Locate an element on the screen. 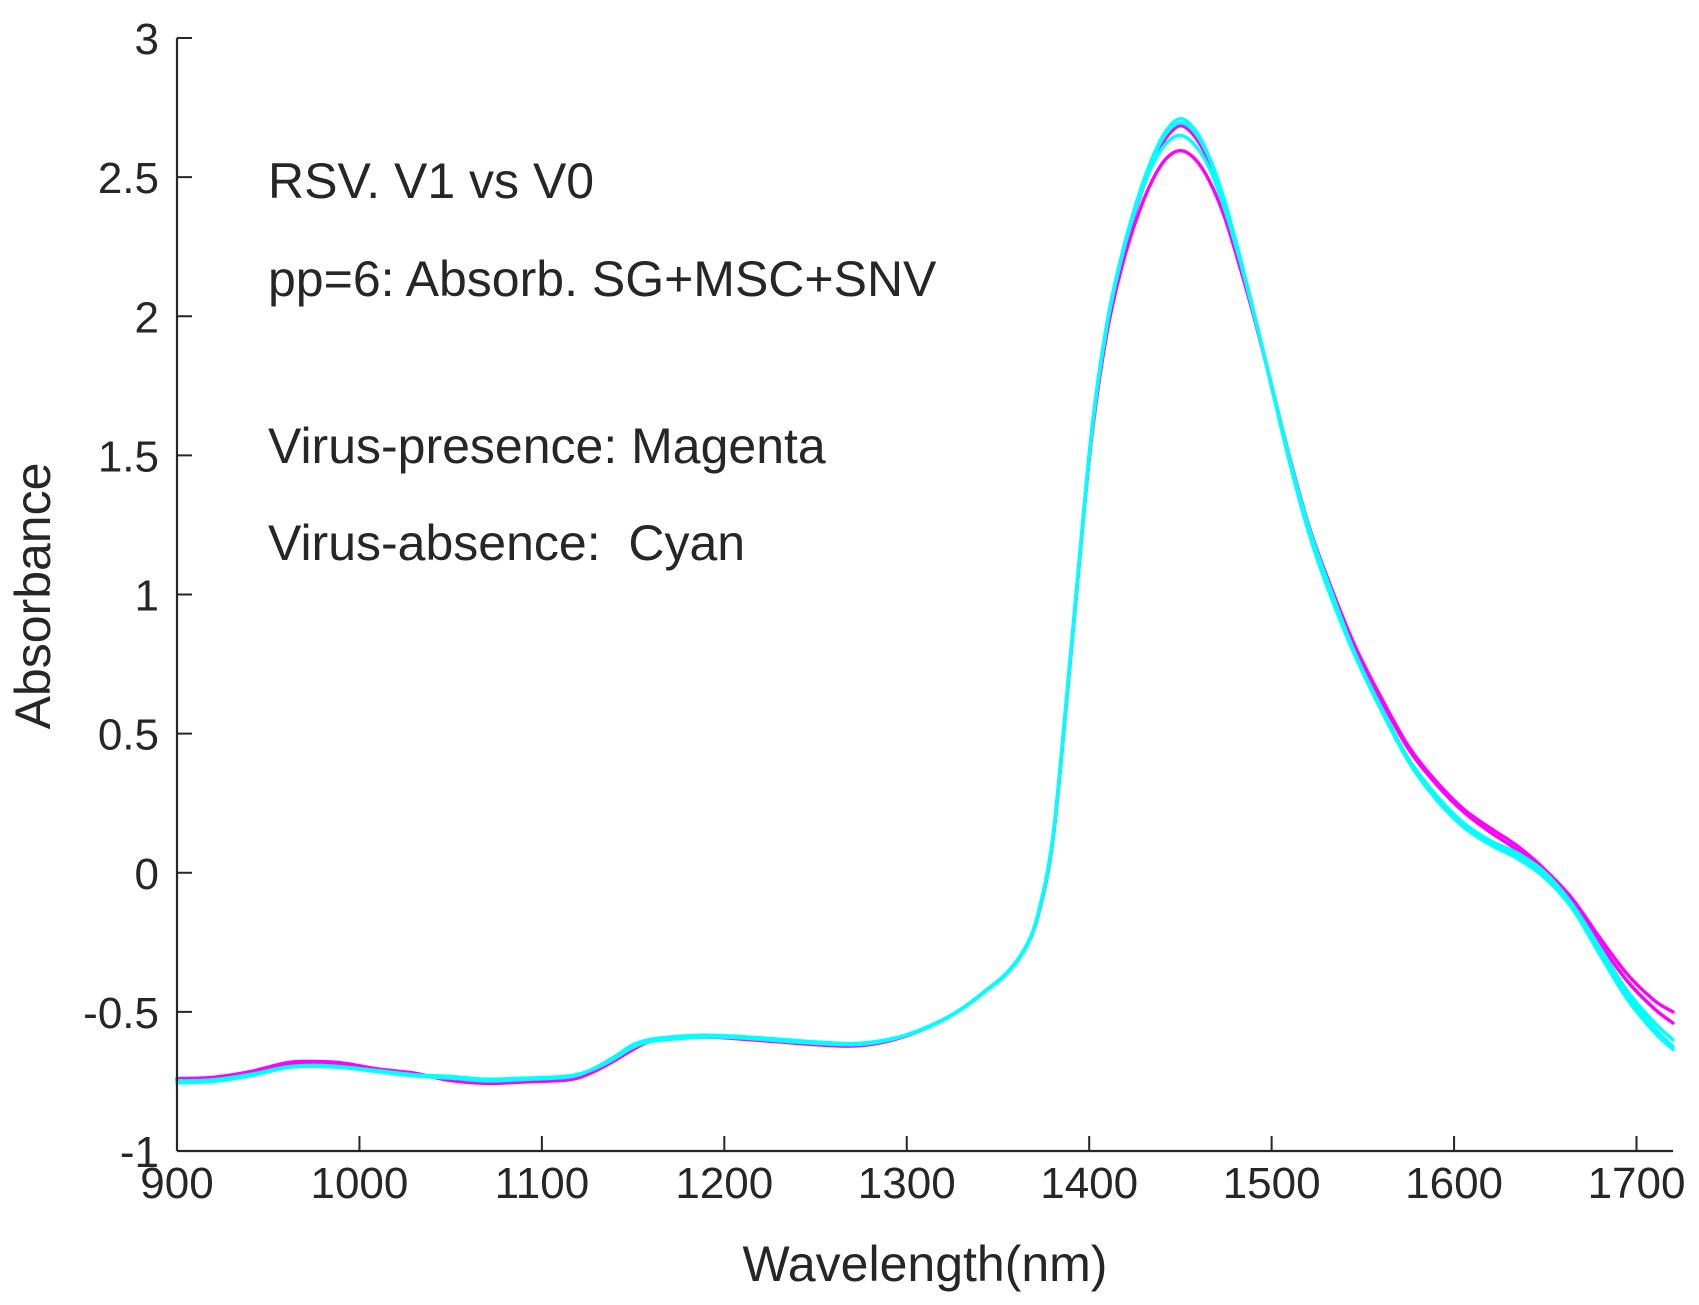  annotation-virus-absence: Virus-absence: Cyan is located at coordinates (507, 543).